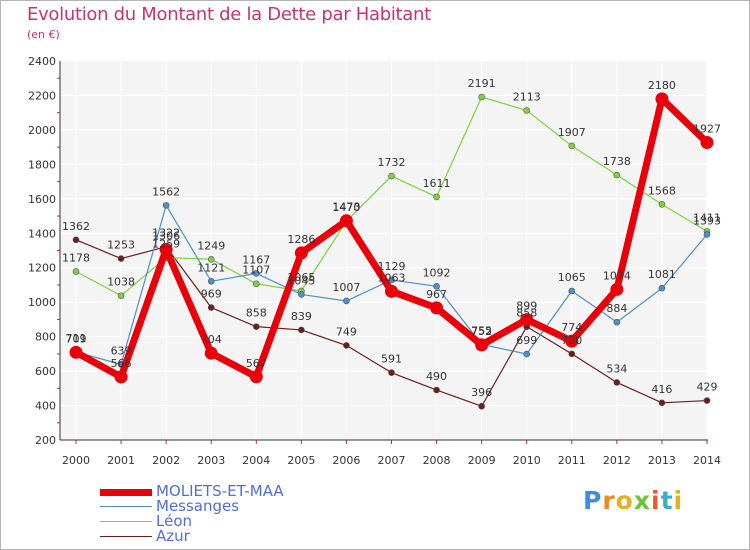 The width and height of the screenshot is (750, 550). Describe the element at coordinates (346, 460) in the screenshot. I see `x-tick-label-2006: 2006` at that location.